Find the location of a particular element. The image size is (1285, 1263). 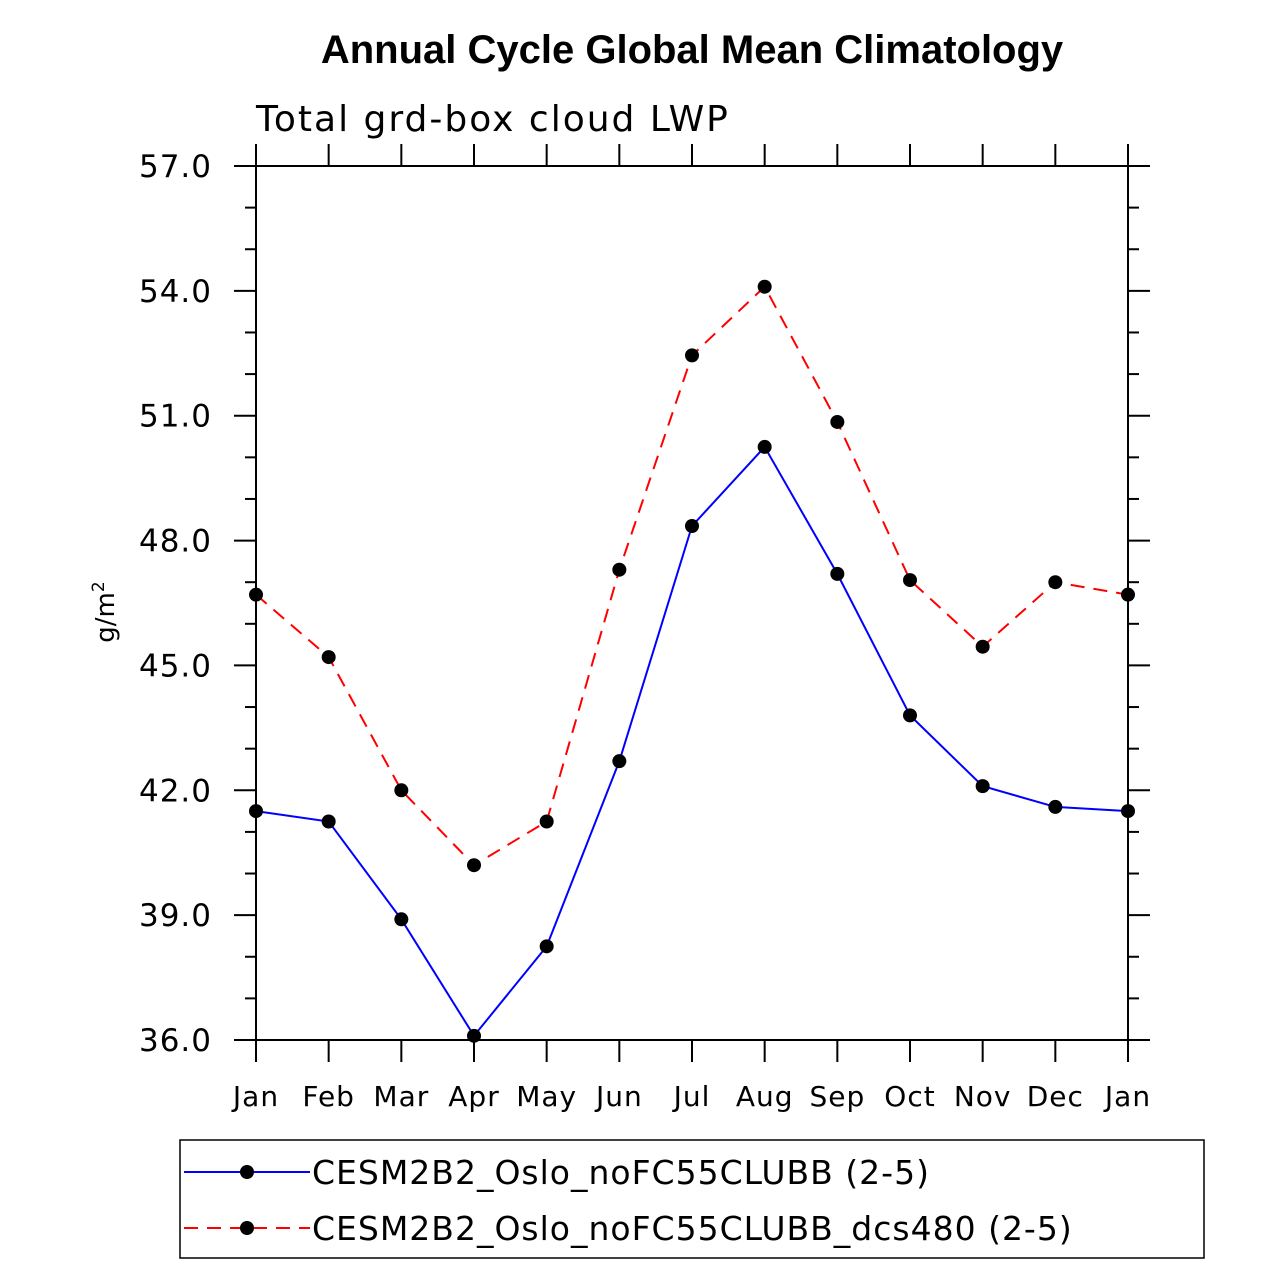

y-tick-label: 51.0 is located at coordinates (175, 417).